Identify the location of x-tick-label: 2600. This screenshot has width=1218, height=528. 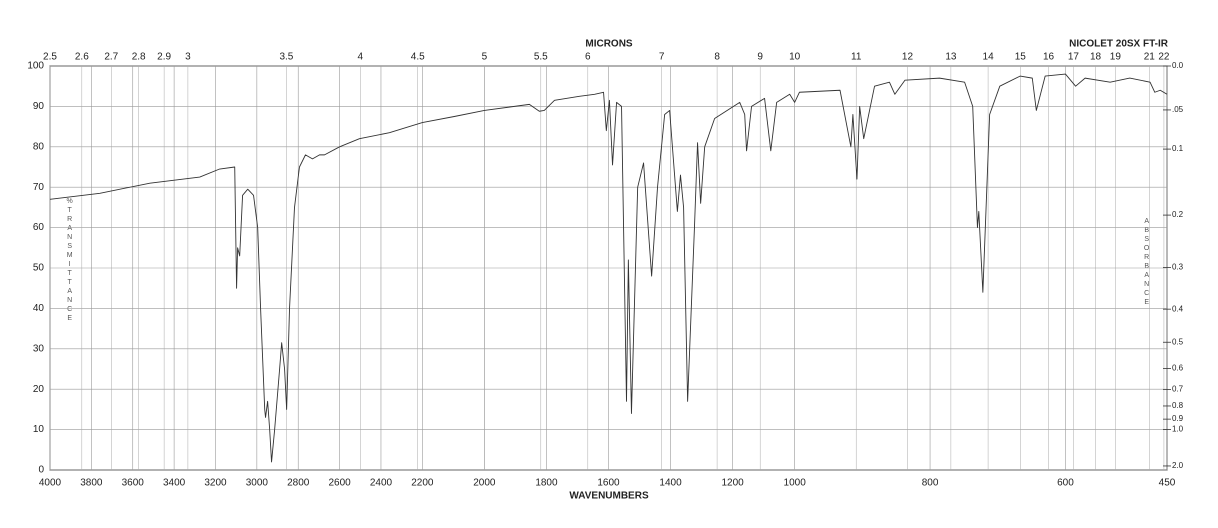
(339, 483).